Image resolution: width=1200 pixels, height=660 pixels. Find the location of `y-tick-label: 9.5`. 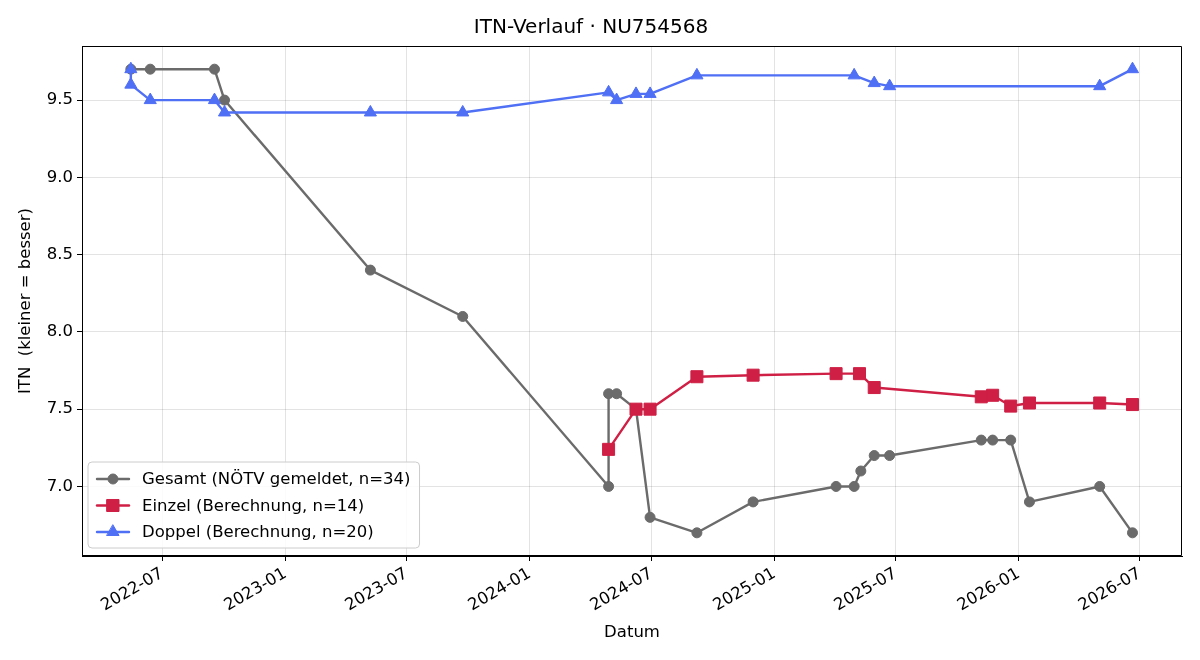

y-tick-label: 9.5 is located at coordinates (59, 99).